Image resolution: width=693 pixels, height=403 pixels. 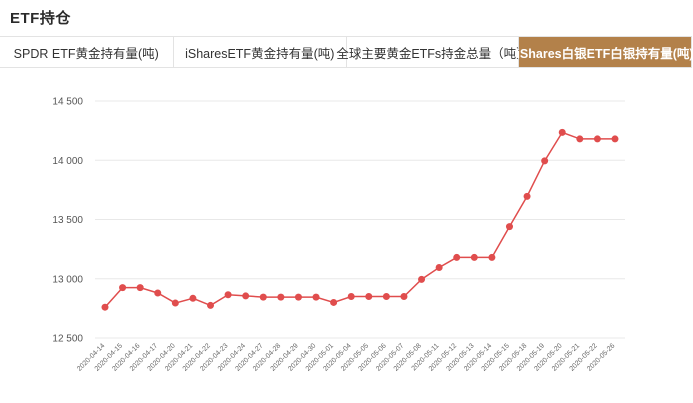 I want to click on tab-global-gold-etfs: 全球主要黄金ETFs持金总量（吨）, so click(x=432, y=52).